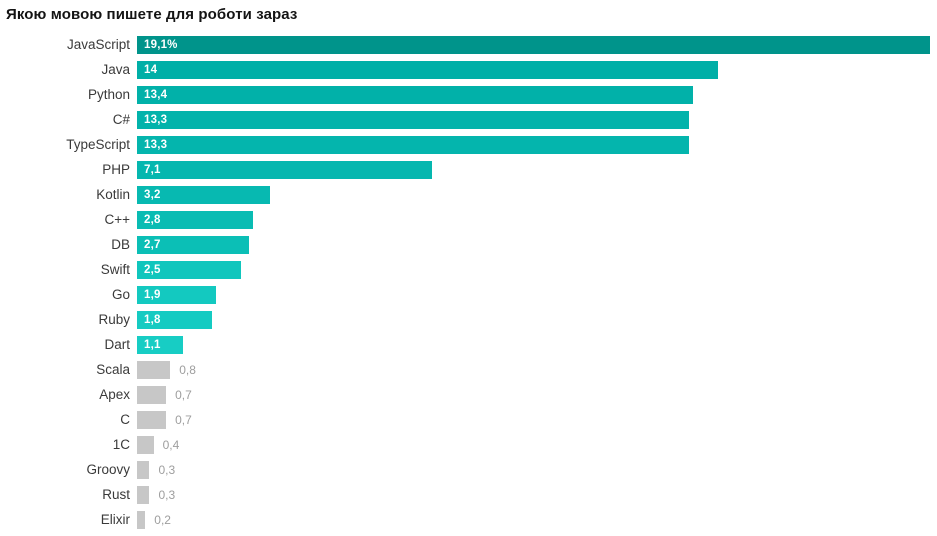 The width and height of the screenshot is (937, 536). Describe the element at coordinates (533, 219) in the screenshot. I see `bar-track: 2,8` at that location.